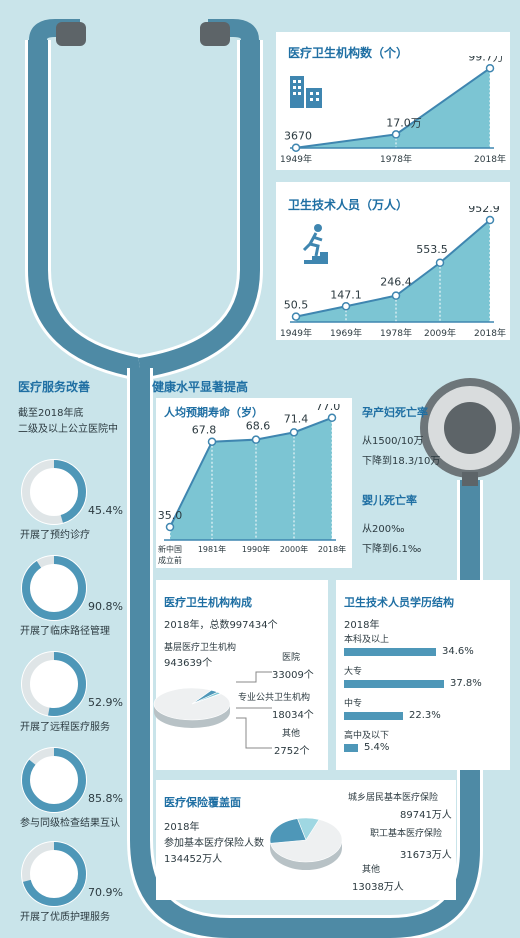  Describe the element at coordinates (377, 747) in the screenshot. I see `education-value-3: 5.4%` at that location.